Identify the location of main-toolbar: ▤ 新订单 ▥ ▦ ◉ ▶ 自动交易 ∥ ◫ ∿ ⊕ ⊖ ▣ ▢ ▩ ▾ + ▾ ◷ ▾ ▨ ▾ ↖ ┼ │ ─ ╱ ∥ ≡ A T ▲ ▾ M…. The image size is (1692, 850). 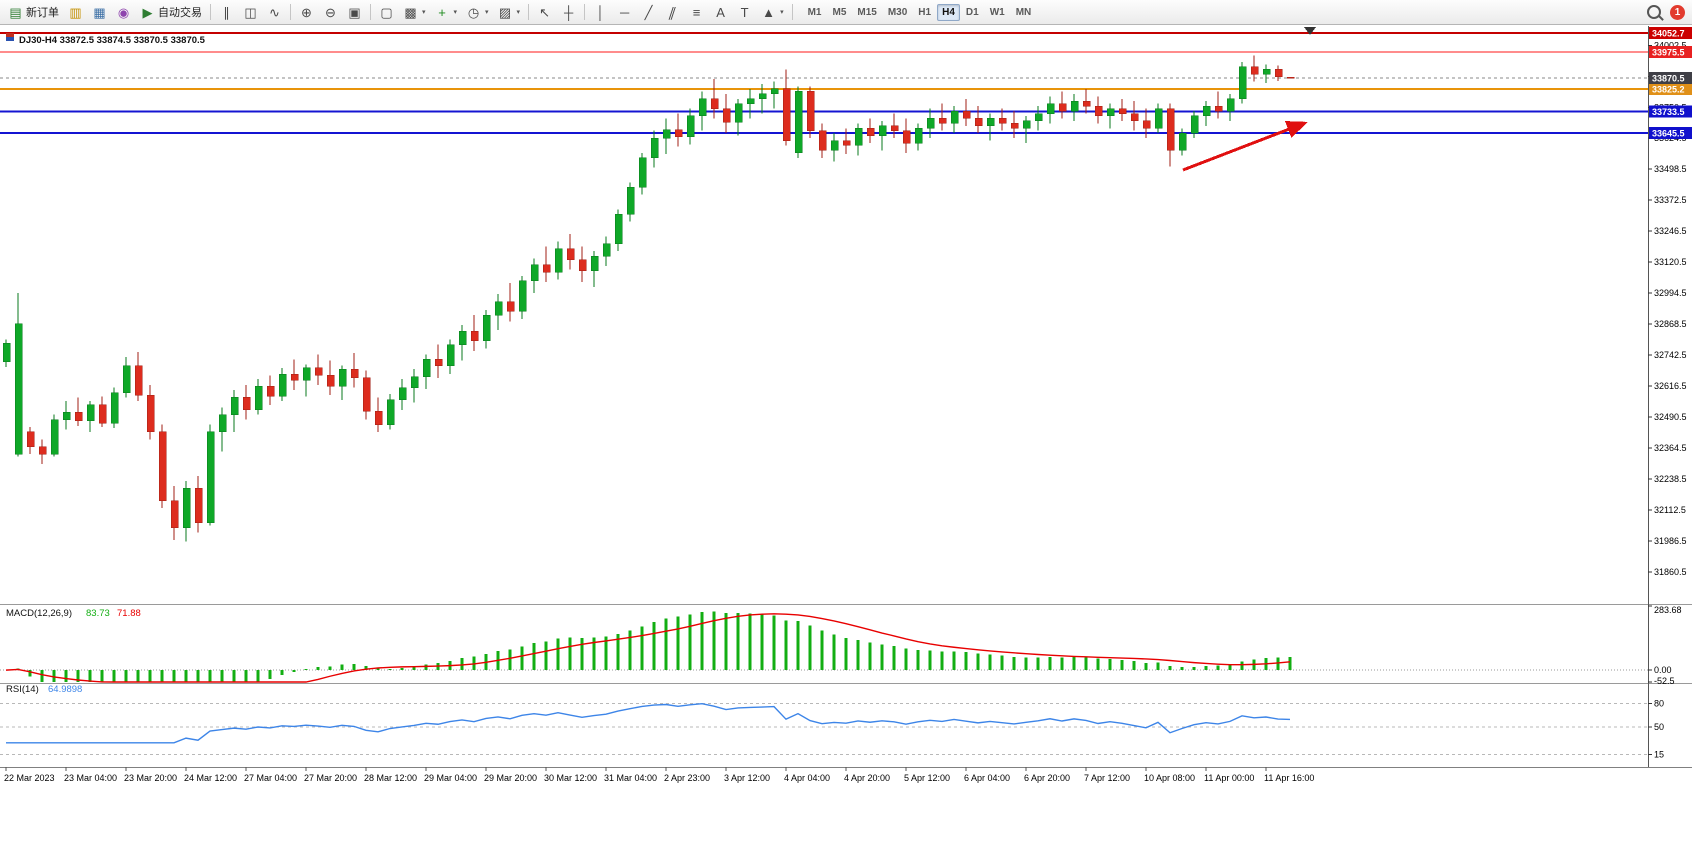
(846, 12).